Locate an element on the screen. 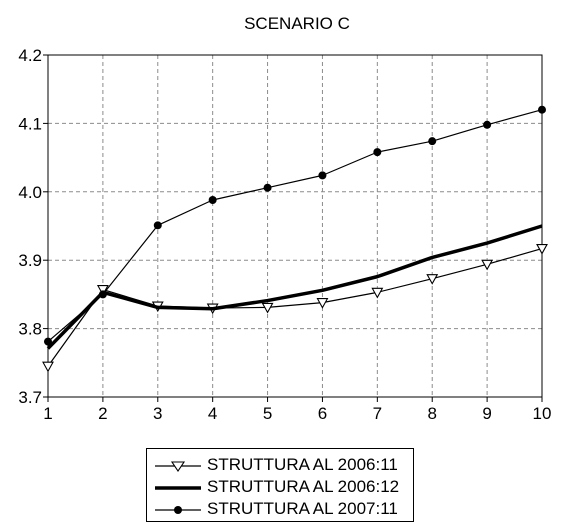  x-tick-label: 9 is located at coordinates (486, 413).